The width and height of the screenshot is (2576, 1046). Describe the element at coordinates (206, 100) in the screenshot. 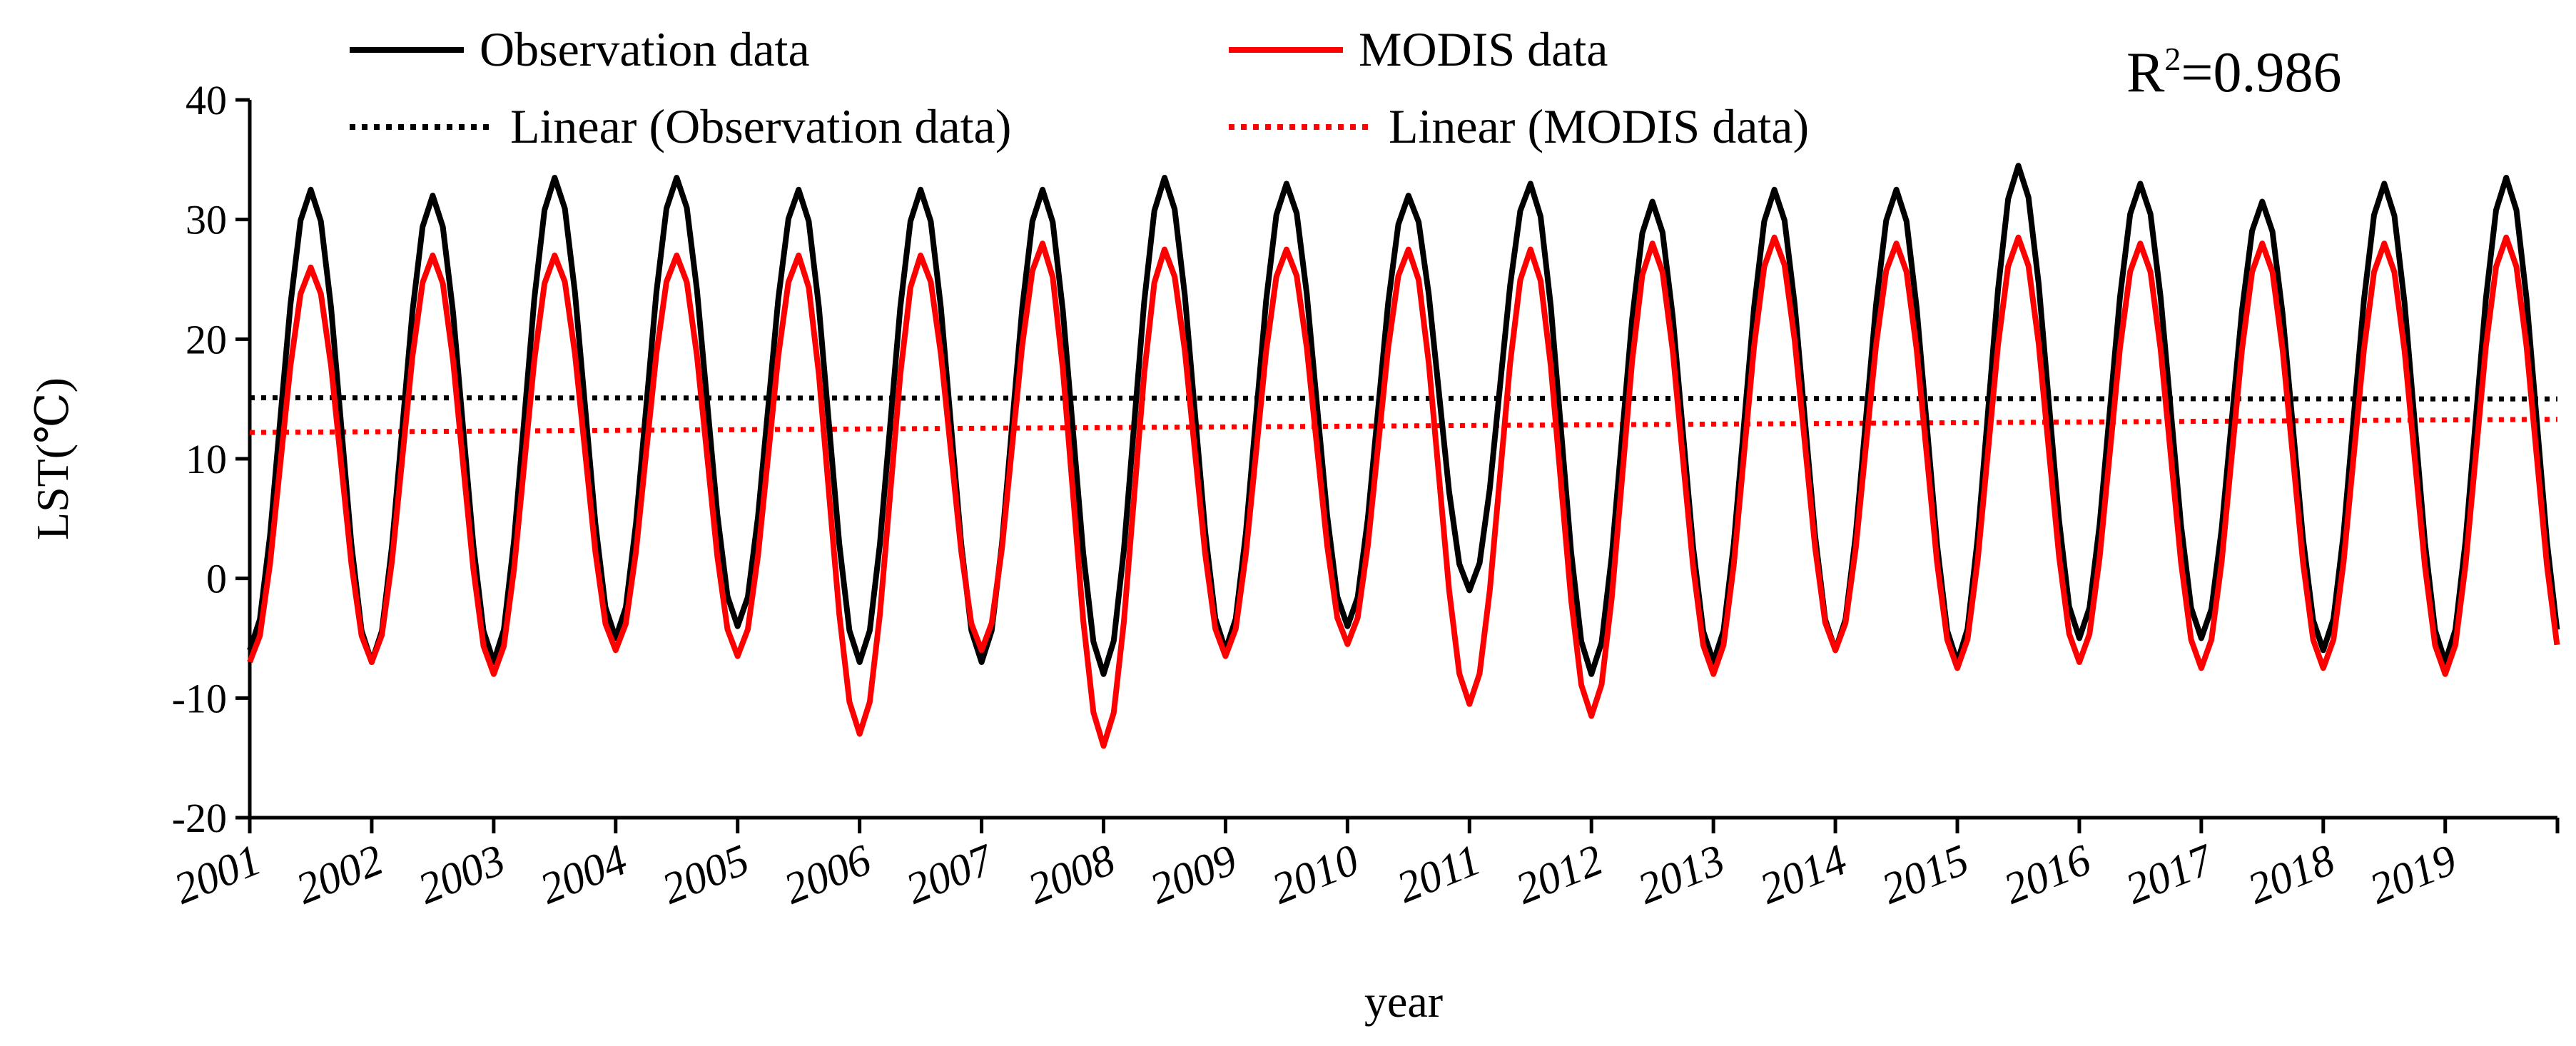

I see `y-tick-label: 40` at that location.